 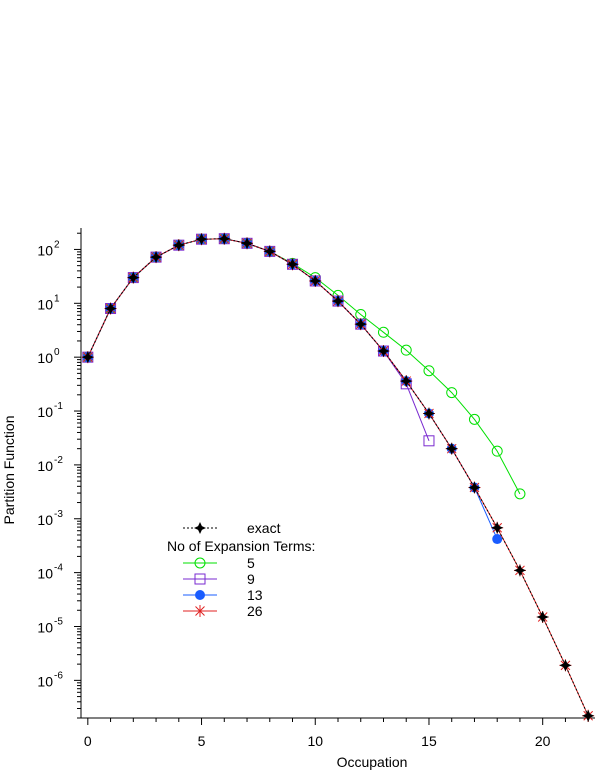 I want to click on y-tick-exponent: -4, so click(x=58, y=568).